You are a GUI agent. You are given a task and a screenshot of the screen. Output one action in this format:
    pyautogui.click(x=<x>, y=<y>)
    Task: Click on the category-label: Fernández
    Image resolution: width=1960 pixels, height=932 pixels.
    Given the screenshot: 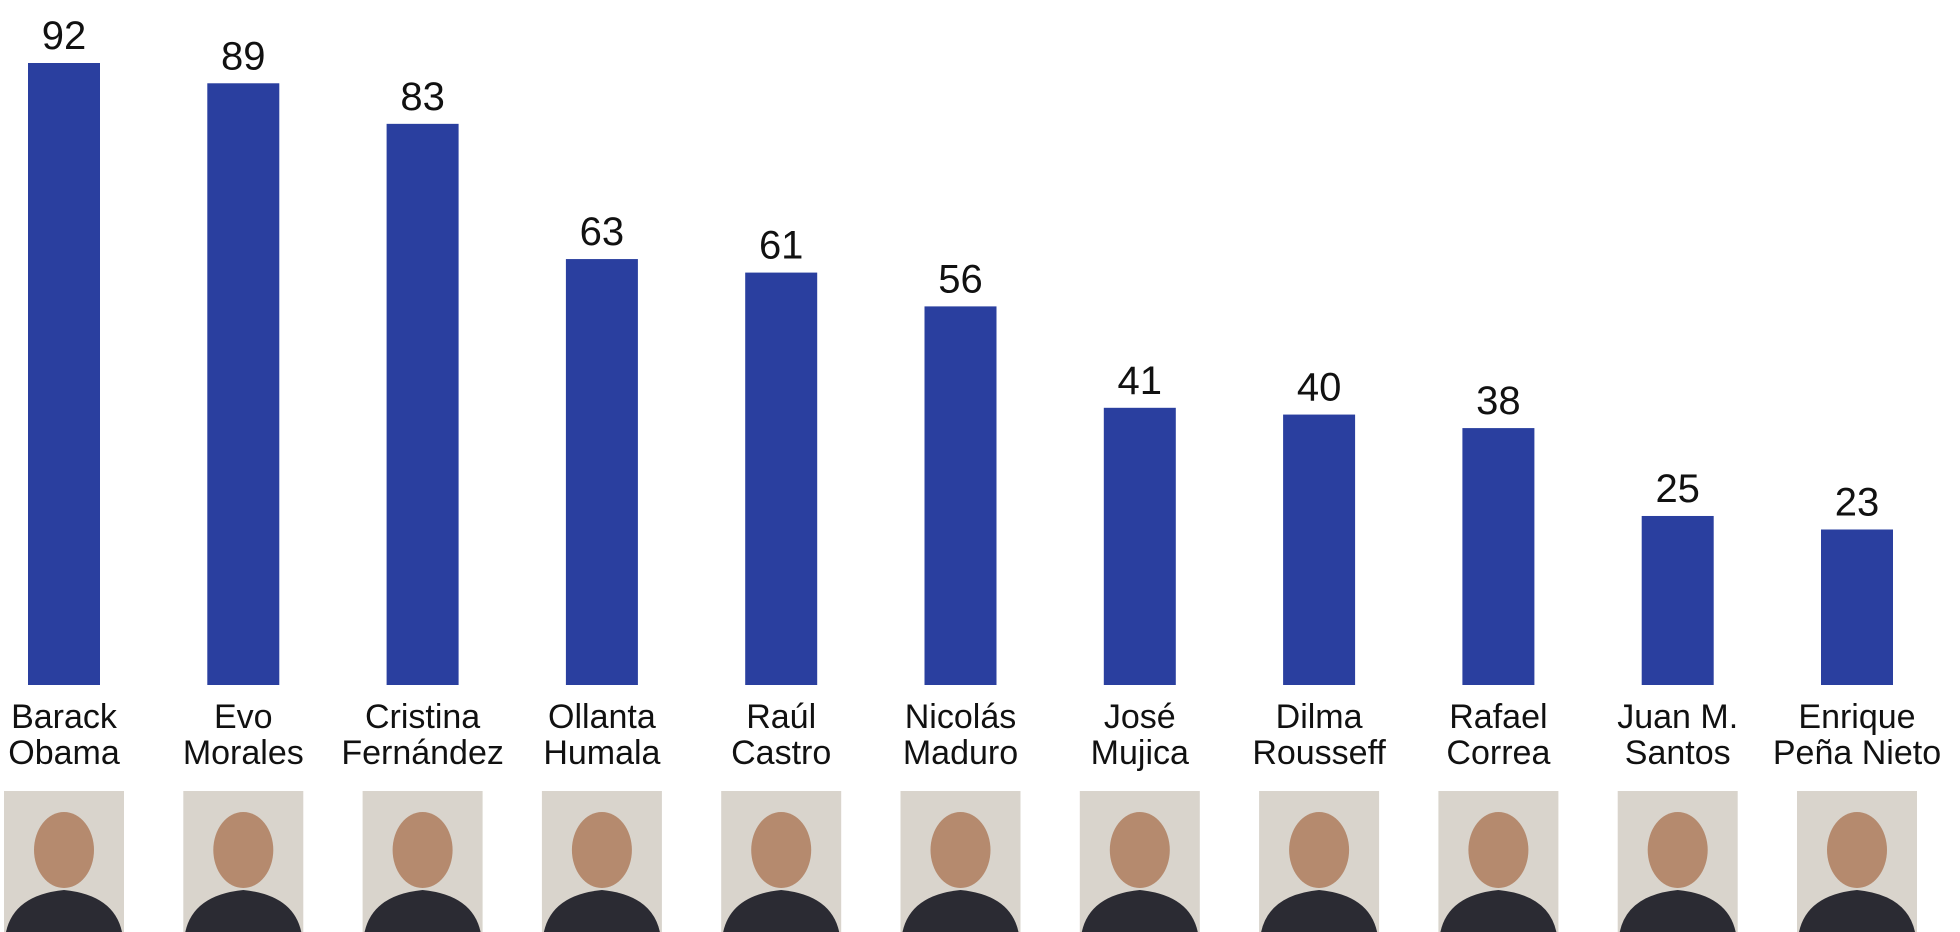 What is the action you would take?
    pyautogui.click(x=422, y=753)
    